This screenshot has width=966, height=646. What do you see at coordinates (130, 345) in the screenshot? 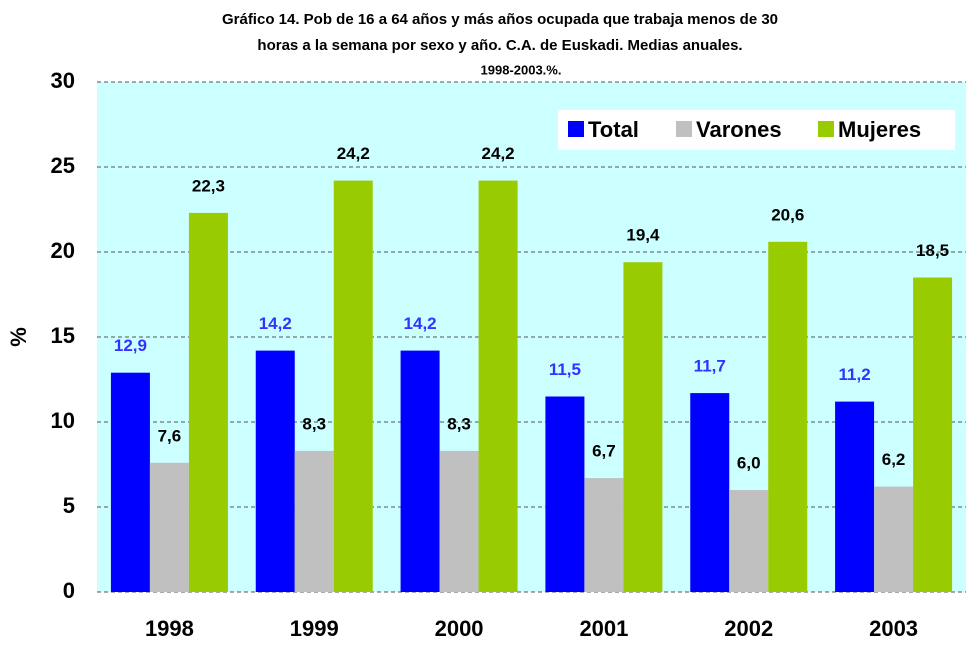
I see `value-label: 12,9` at bounding box center [130, 345].